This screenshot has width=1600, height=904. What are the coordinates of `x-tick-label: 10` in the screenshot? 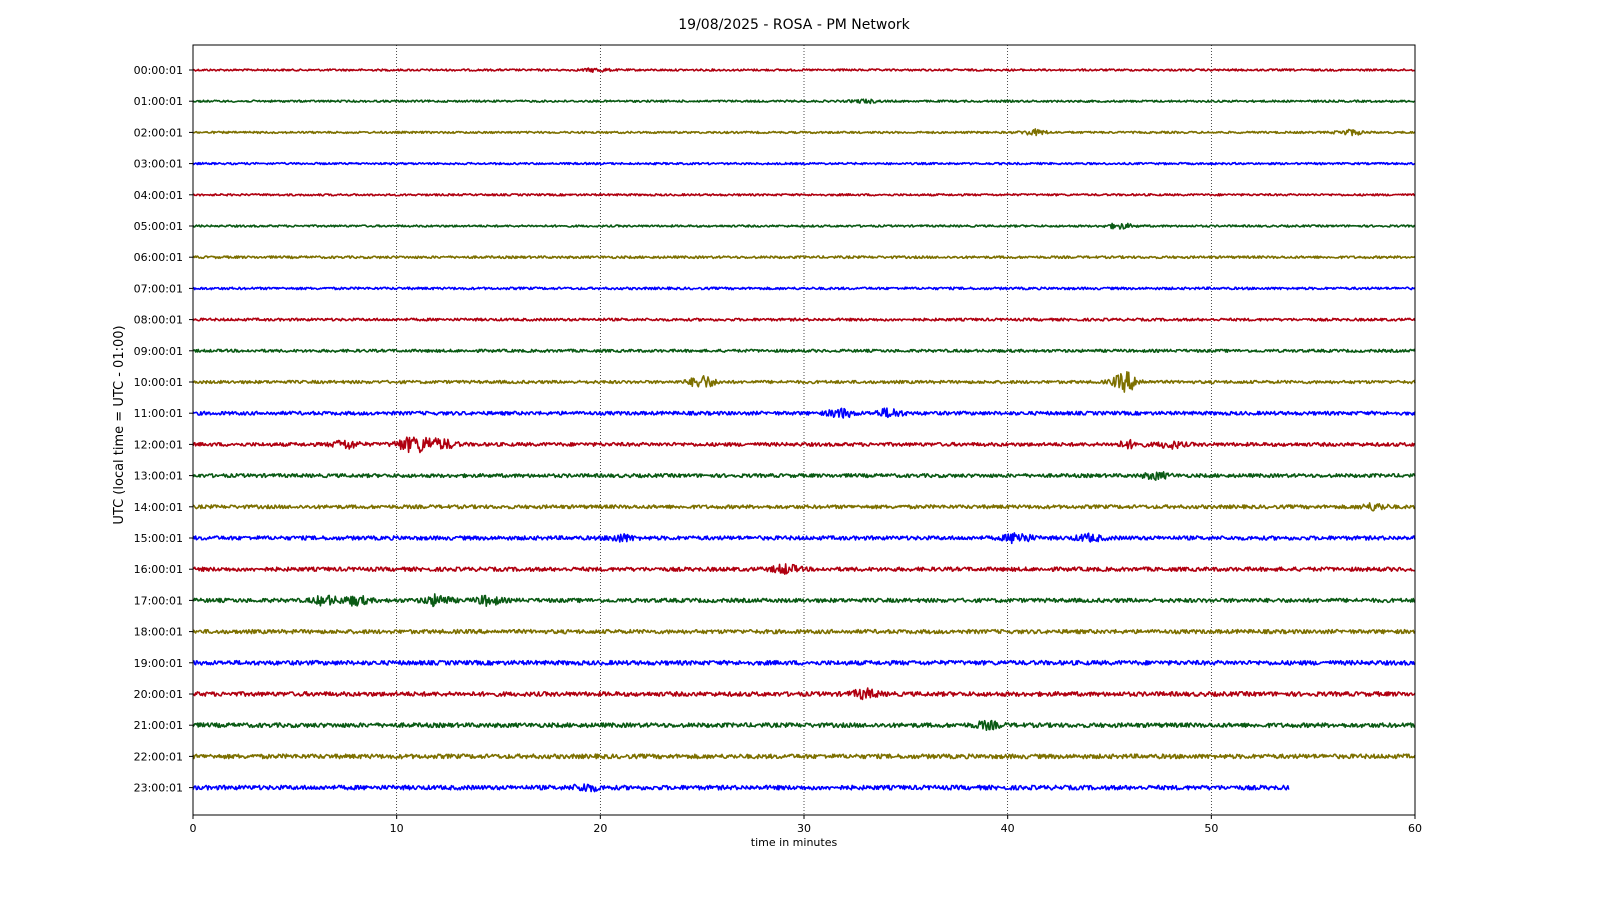 It's located at (397, 828).